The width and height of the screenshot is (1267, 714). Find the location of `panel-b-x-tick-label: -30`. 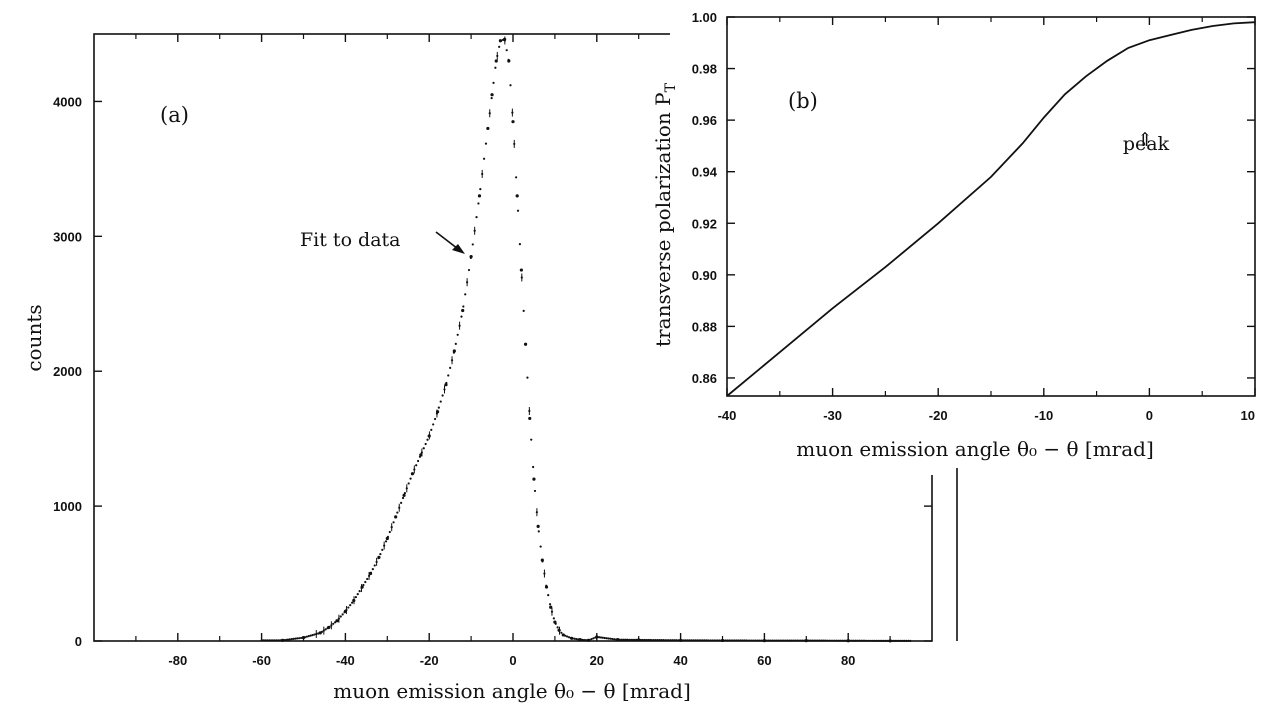

panel-b-x-tick-label: -30 is located at coordinates (832, 415).